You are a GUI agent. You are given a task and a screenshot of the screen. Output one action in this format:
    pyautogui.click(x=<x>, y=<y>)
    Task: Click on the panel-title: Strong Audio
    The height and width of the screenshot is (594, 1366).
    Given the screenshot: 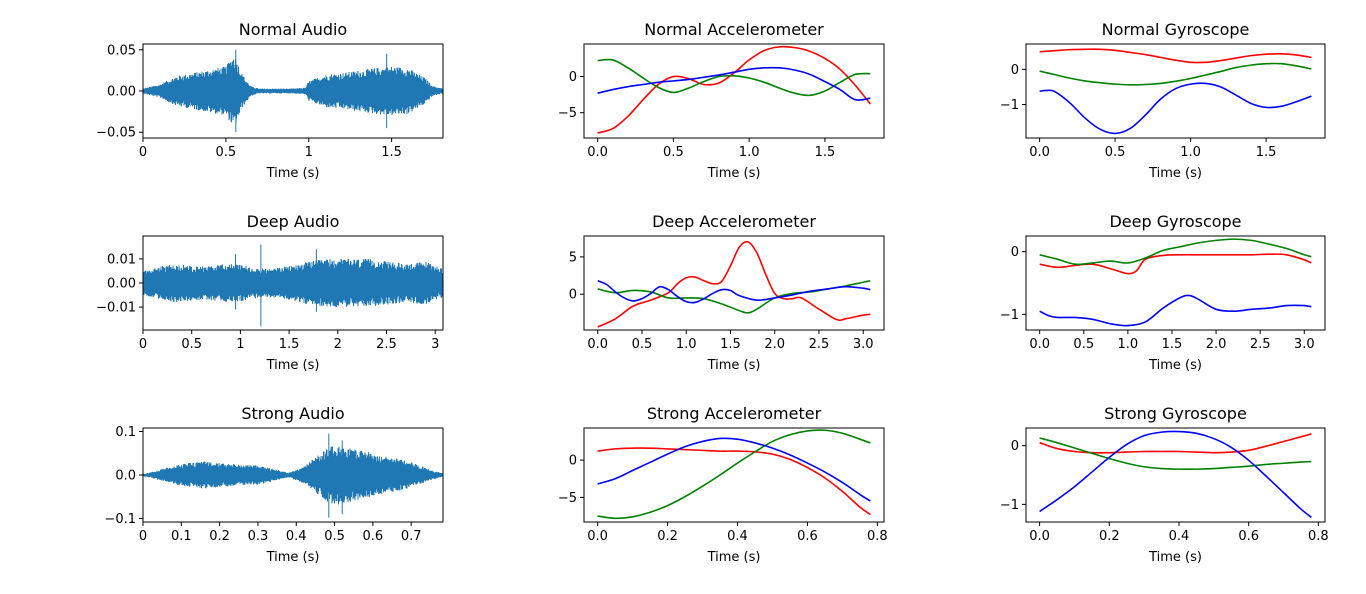 What is the action you would take?
    pyautogui.click(x=292, y=413)
    